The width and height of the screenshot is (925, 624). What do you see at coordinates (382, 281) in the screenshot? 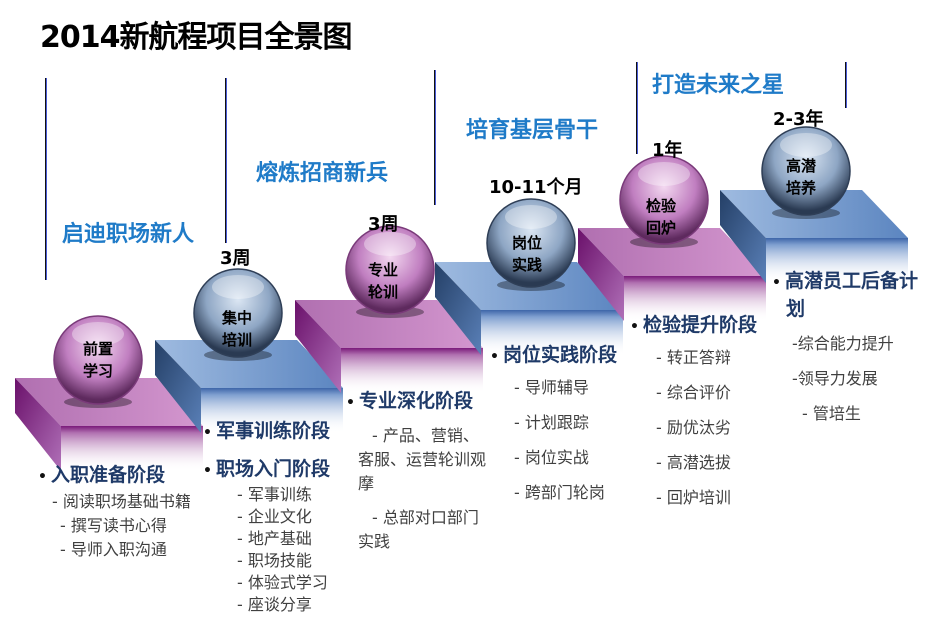
I see `ball-label: 专业 轮训` at bounding box center [382, 281].